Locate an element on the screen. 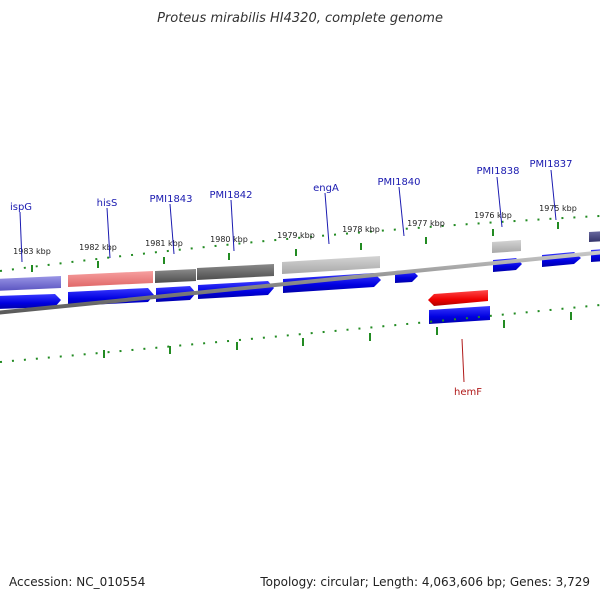 The width and height of the screenshot is (600, 600). cog-track is located at coordinates (300, 261).